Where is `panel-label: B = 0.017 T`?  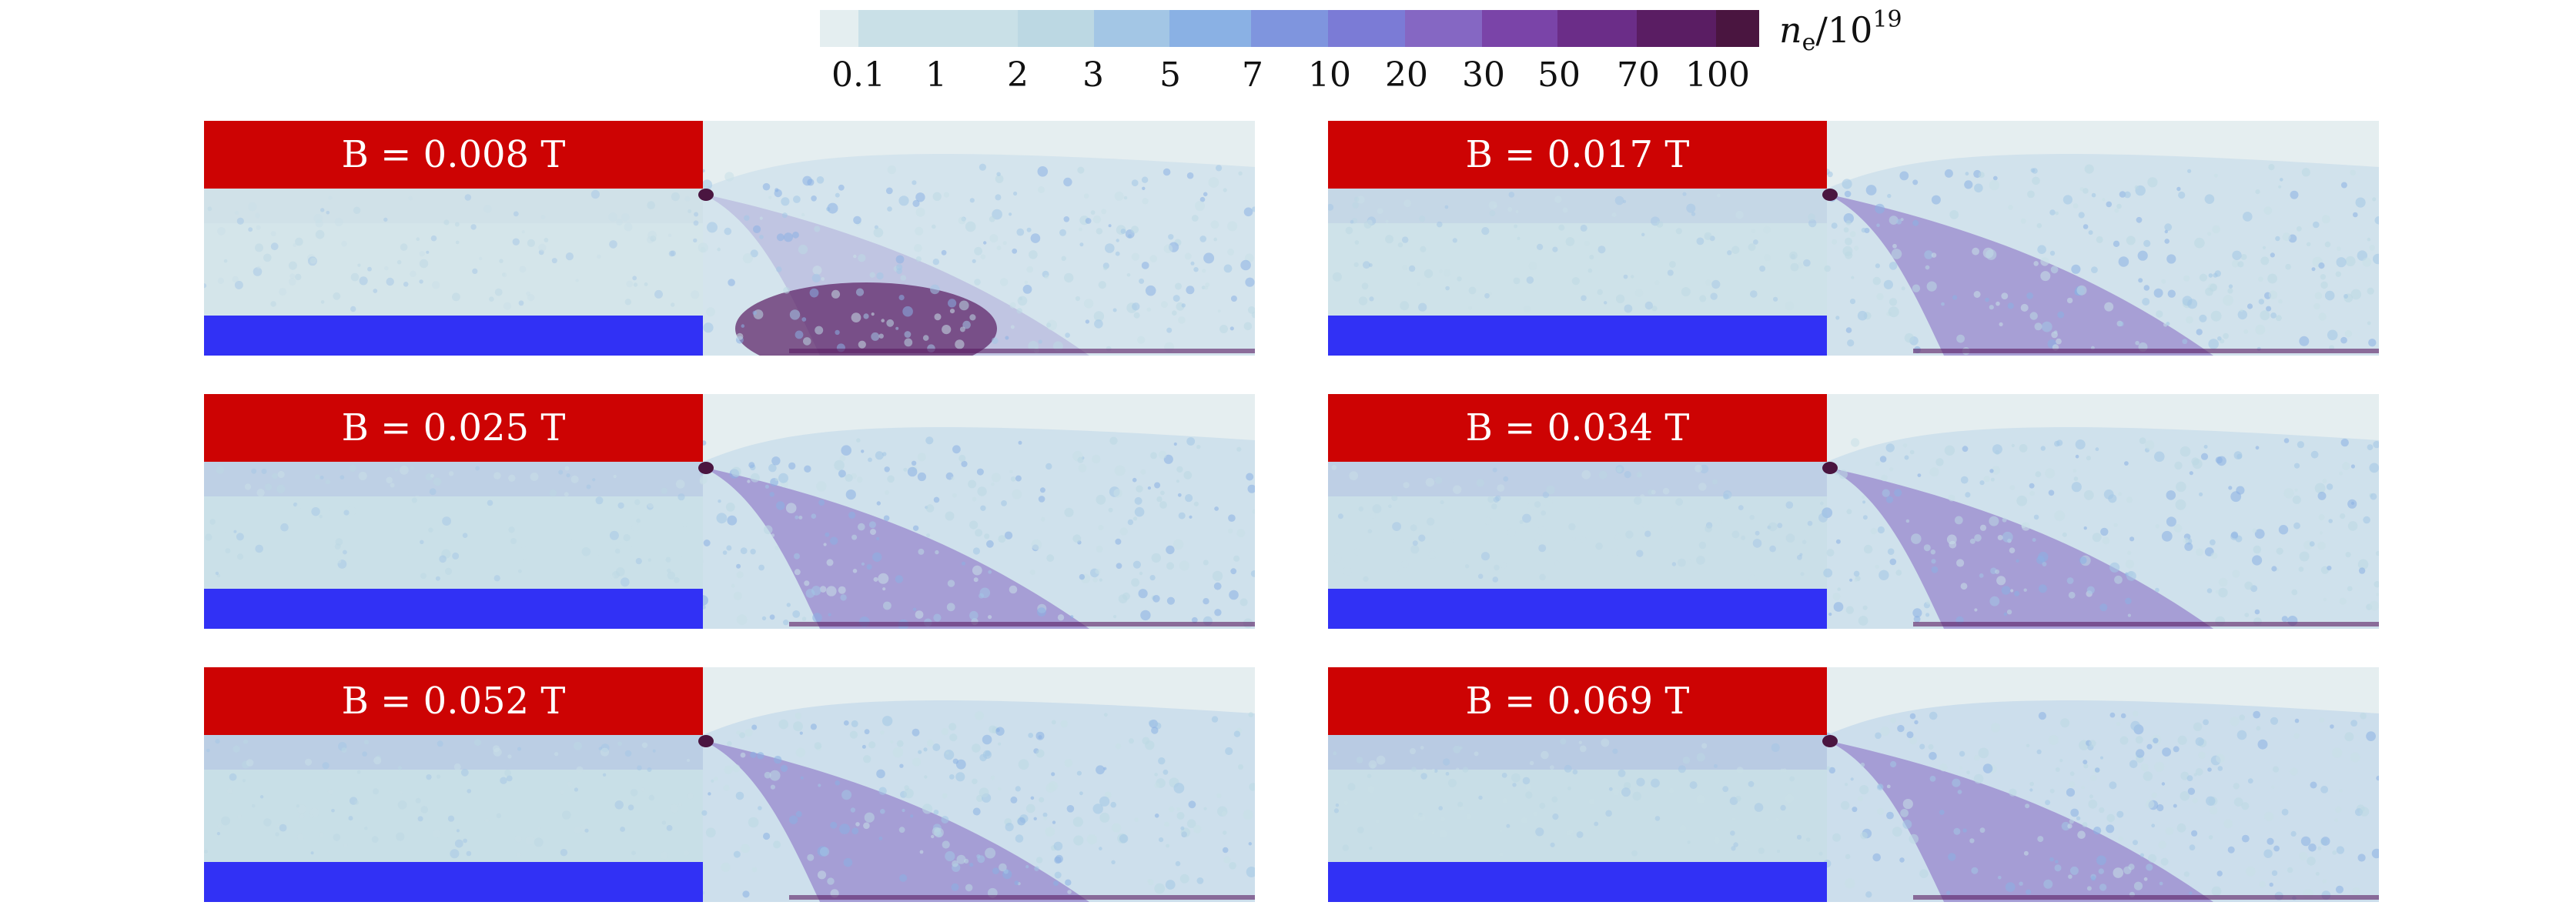 panel-label: B = 0.017 T is located at coordinates (1577, 155).